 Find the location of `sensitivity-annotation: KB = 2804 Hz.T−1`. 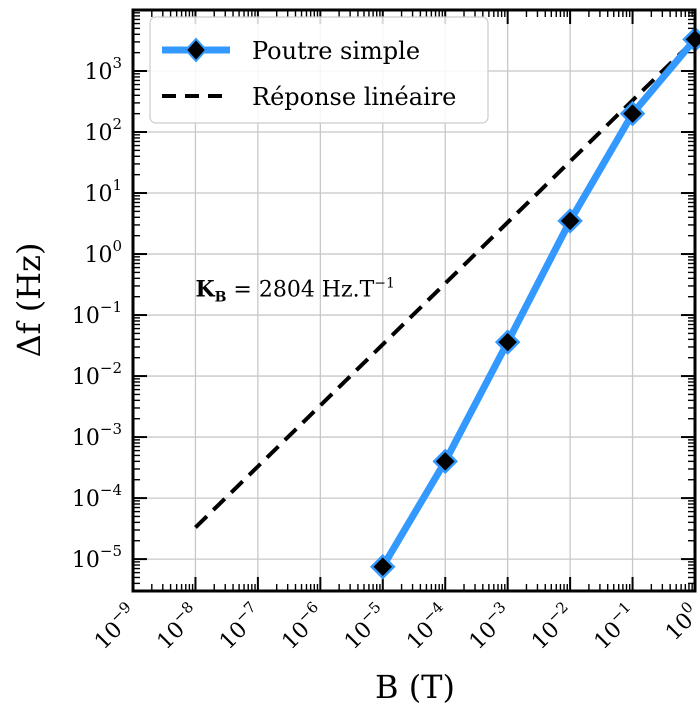

sensitivity-annotation: KB = 2804 Hz.T−1 is located at coordinates (294, 291).